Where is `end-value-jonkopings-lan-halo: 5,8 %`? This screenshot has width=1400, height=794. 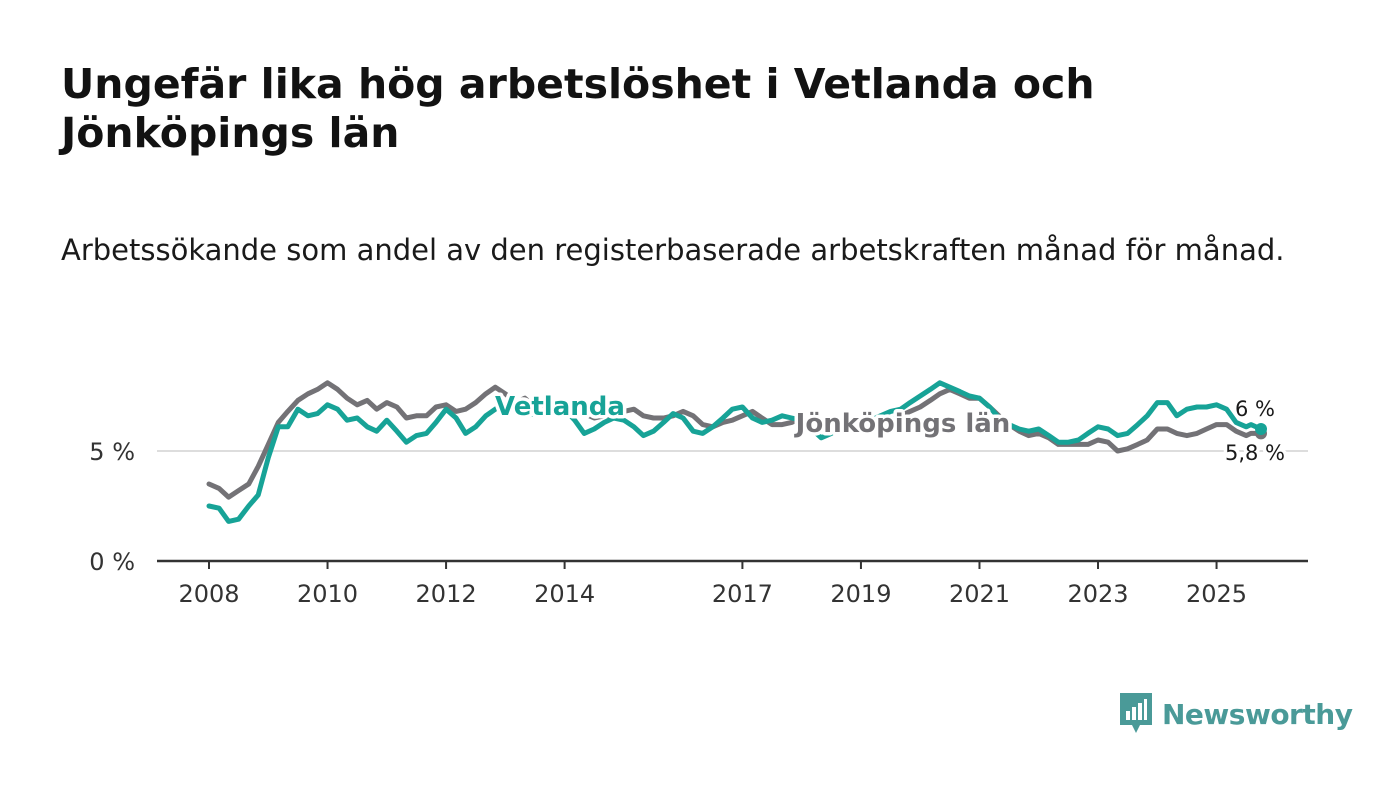 end-value-jonkopings-lan-halo: 5,8 % is located at coordinates (1255, 453).